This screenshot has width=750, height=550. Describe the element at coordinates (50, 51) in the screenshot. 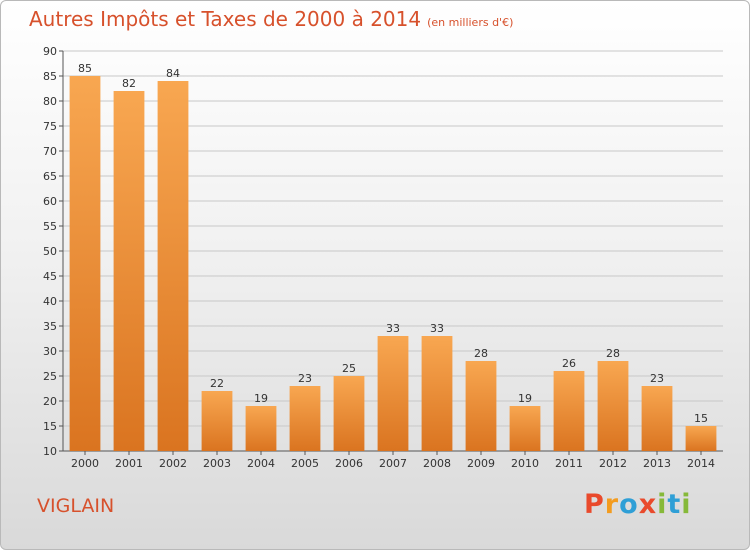

I see `y-tick-label: 90` at that location.